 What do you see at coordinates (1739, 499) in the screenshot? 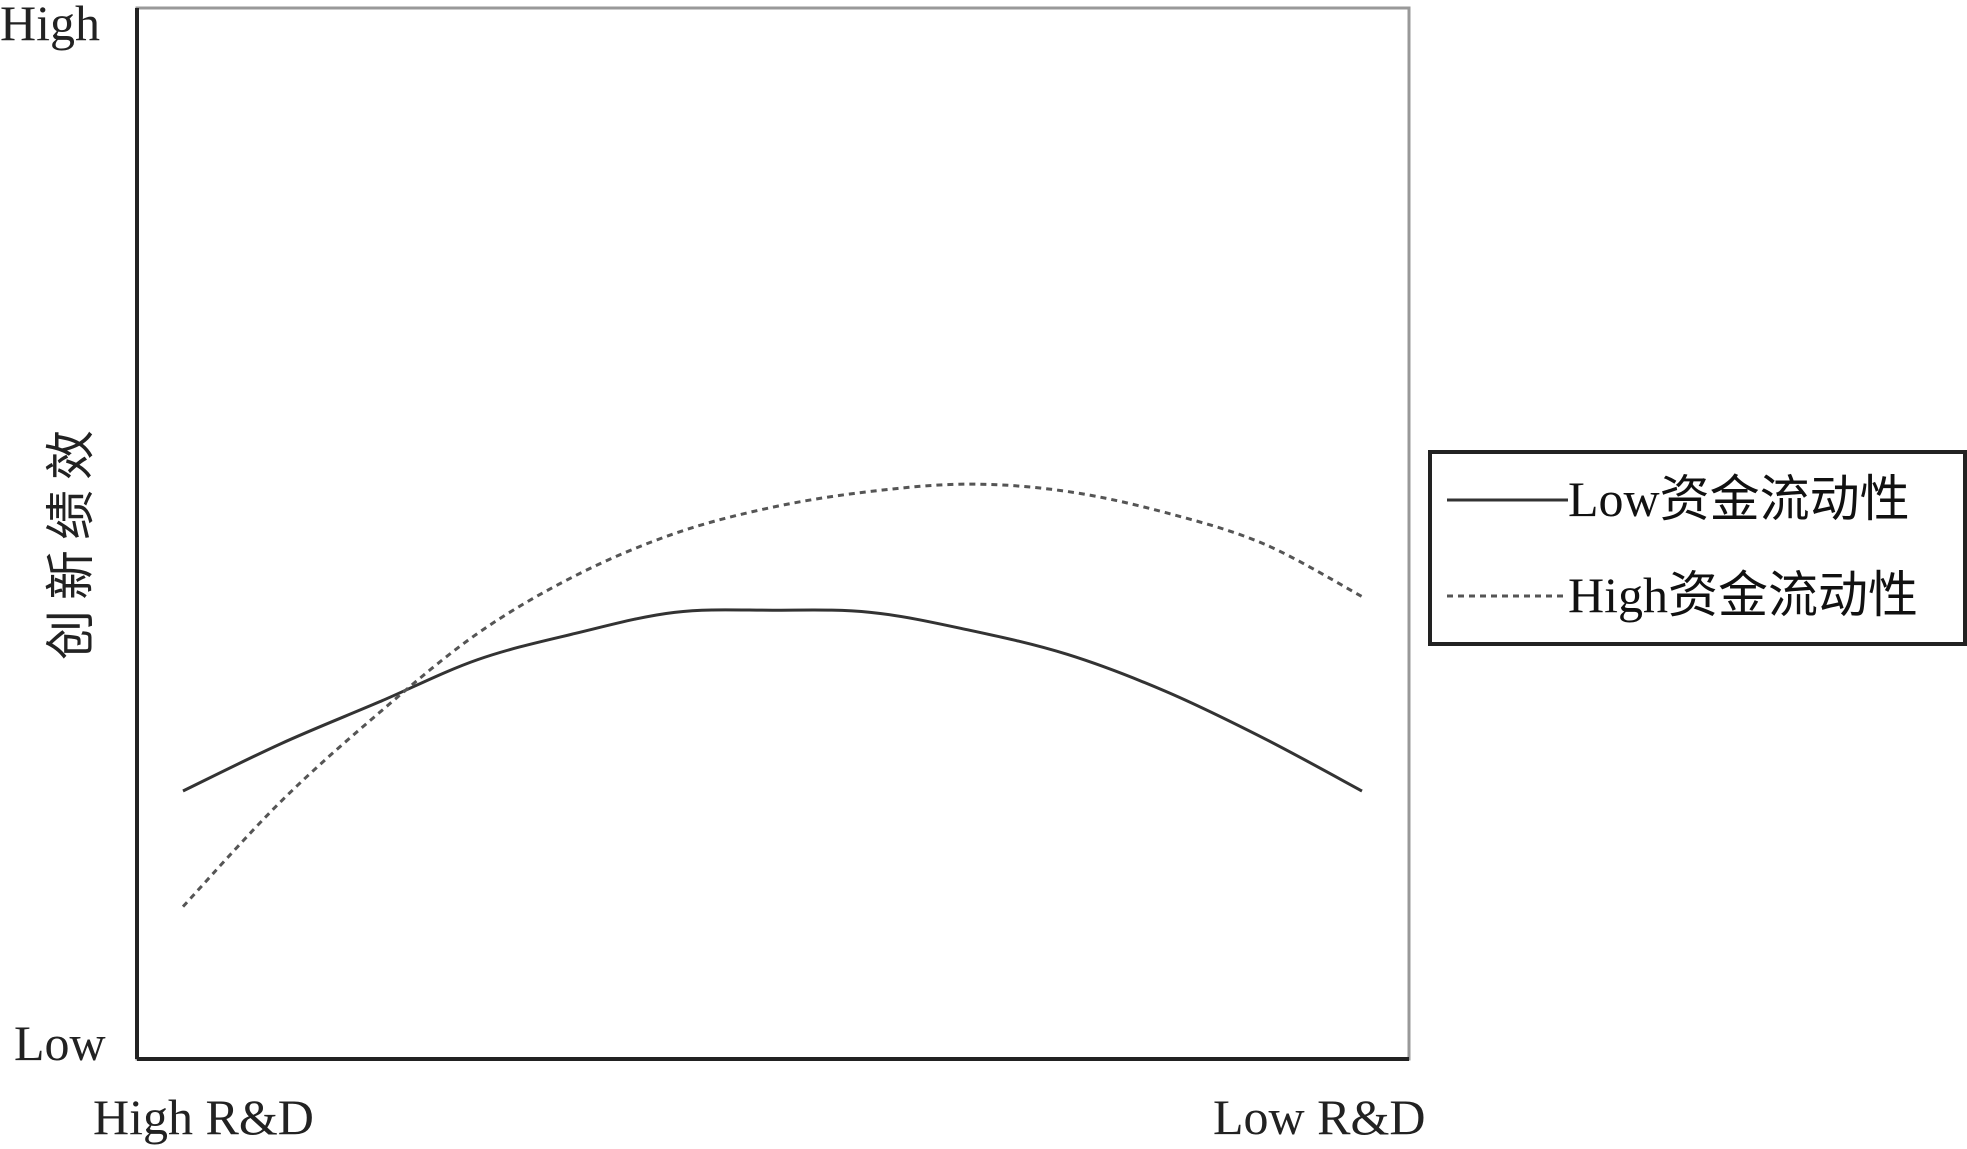
I see `legend-label-low: Low资金流动性` at bounding box center [1739, 499].